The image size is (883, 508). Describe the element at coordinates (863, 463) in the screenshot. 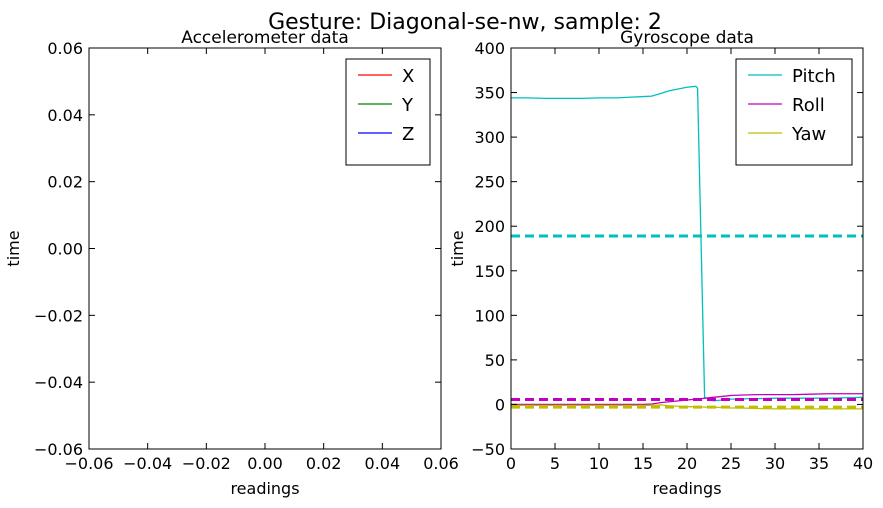

I see `x-tick-label: 40` at that location.